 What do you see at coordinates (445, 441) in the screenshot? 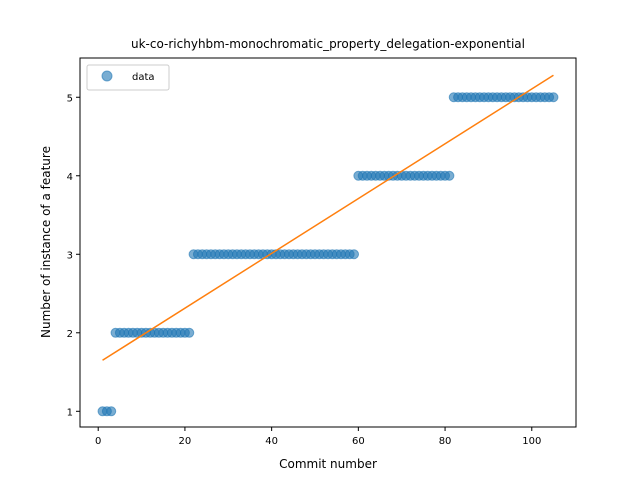
I see `x-tick-label: 80` at bounding box center [445, 441].